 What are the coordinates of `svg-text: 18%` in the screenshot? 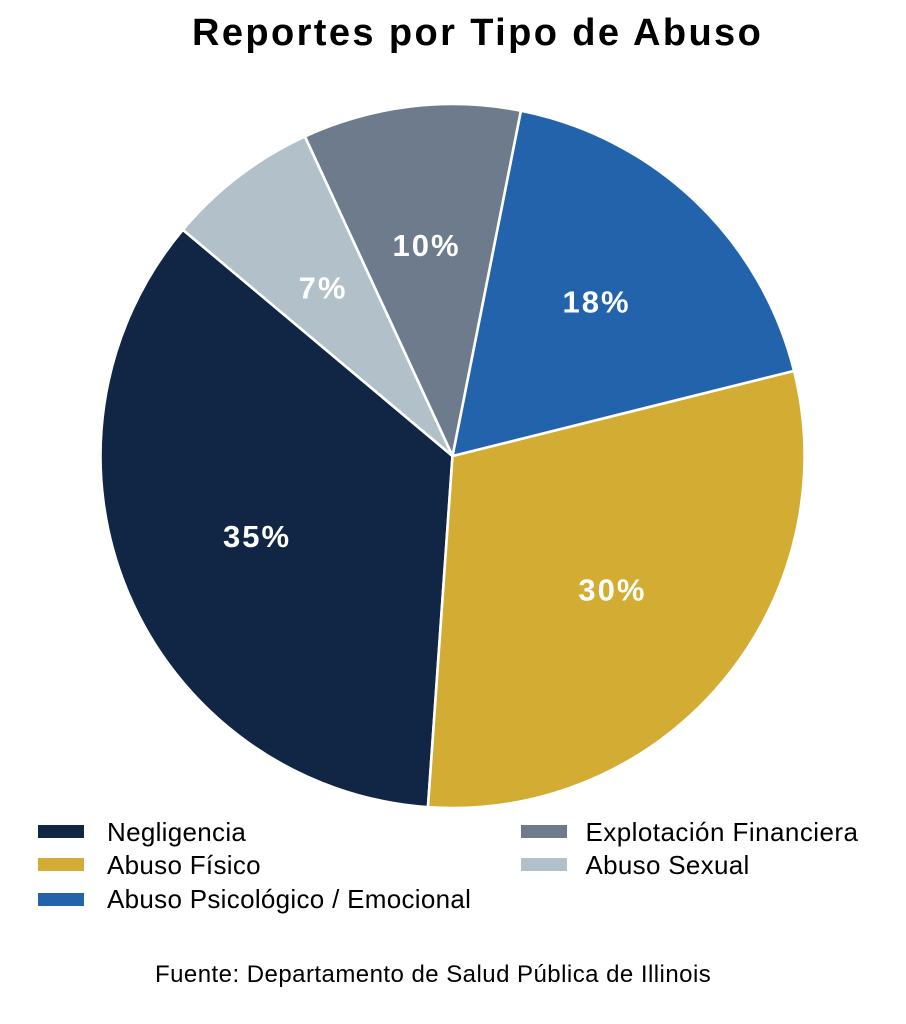 It's located at (596, 302).